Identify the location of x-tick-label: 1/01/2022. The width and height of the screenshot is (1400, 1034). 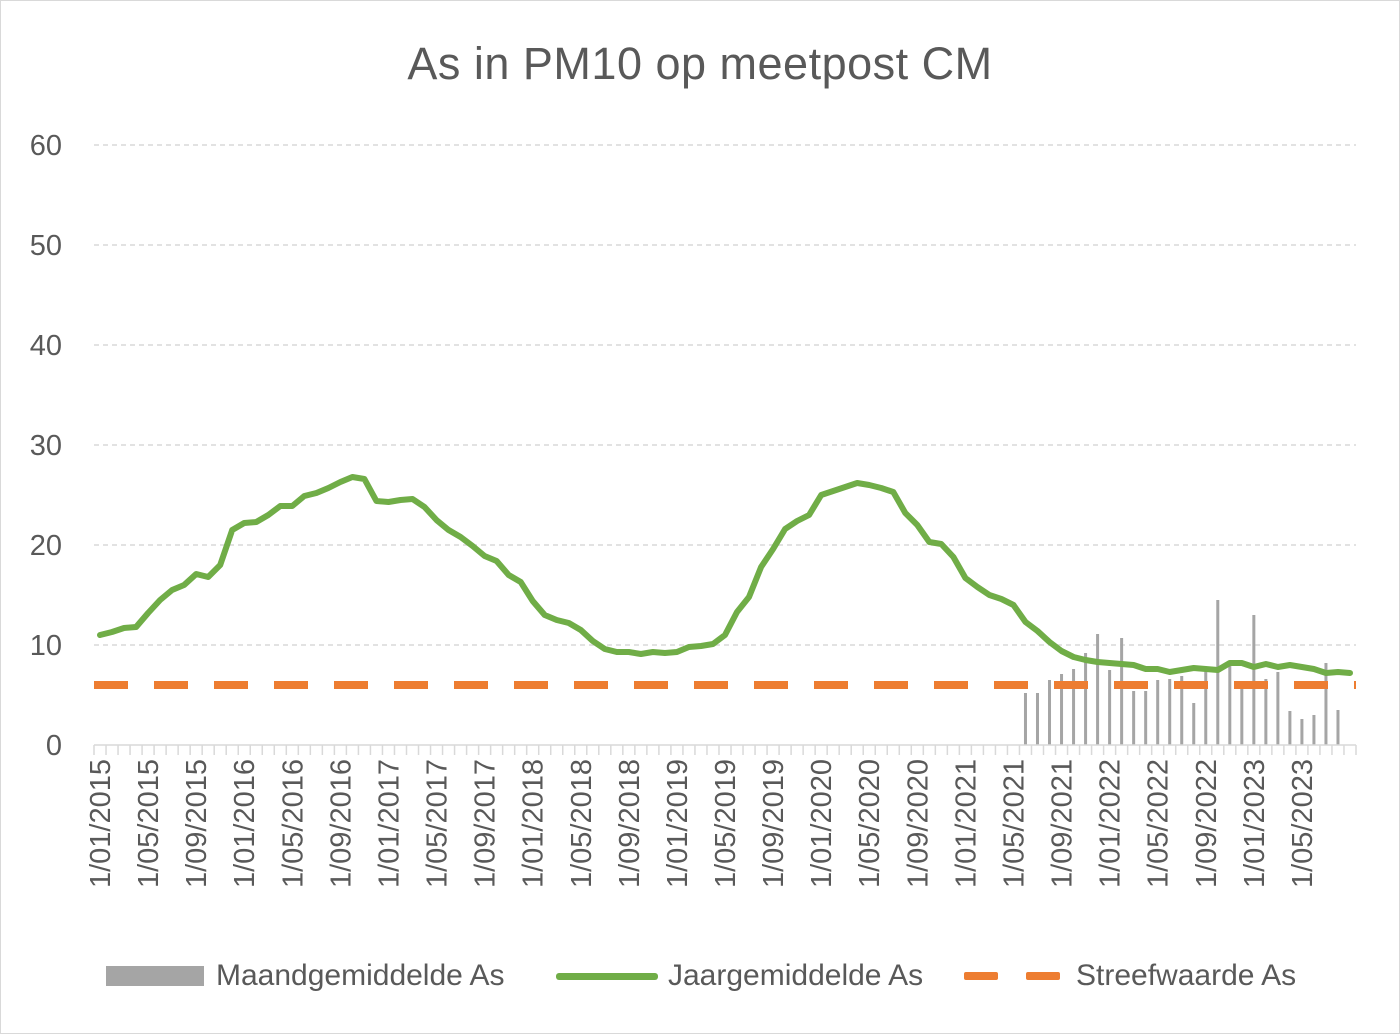
(1111, 823).